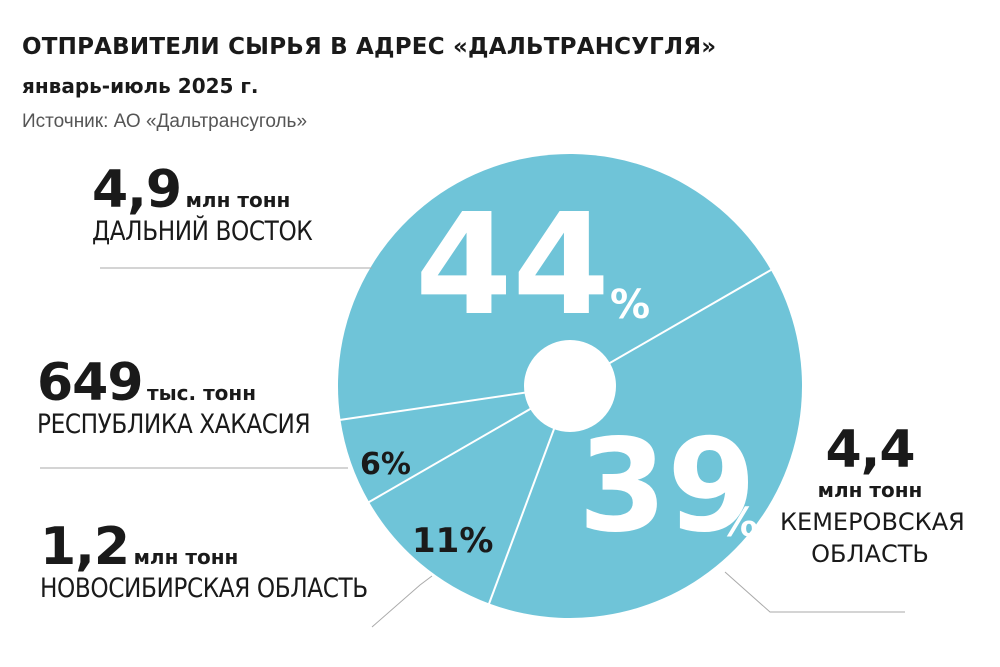 The width and height of the screenshot is (1000, 667). I want to click on label-khakassia-pct: 6%, so click(385, 464).